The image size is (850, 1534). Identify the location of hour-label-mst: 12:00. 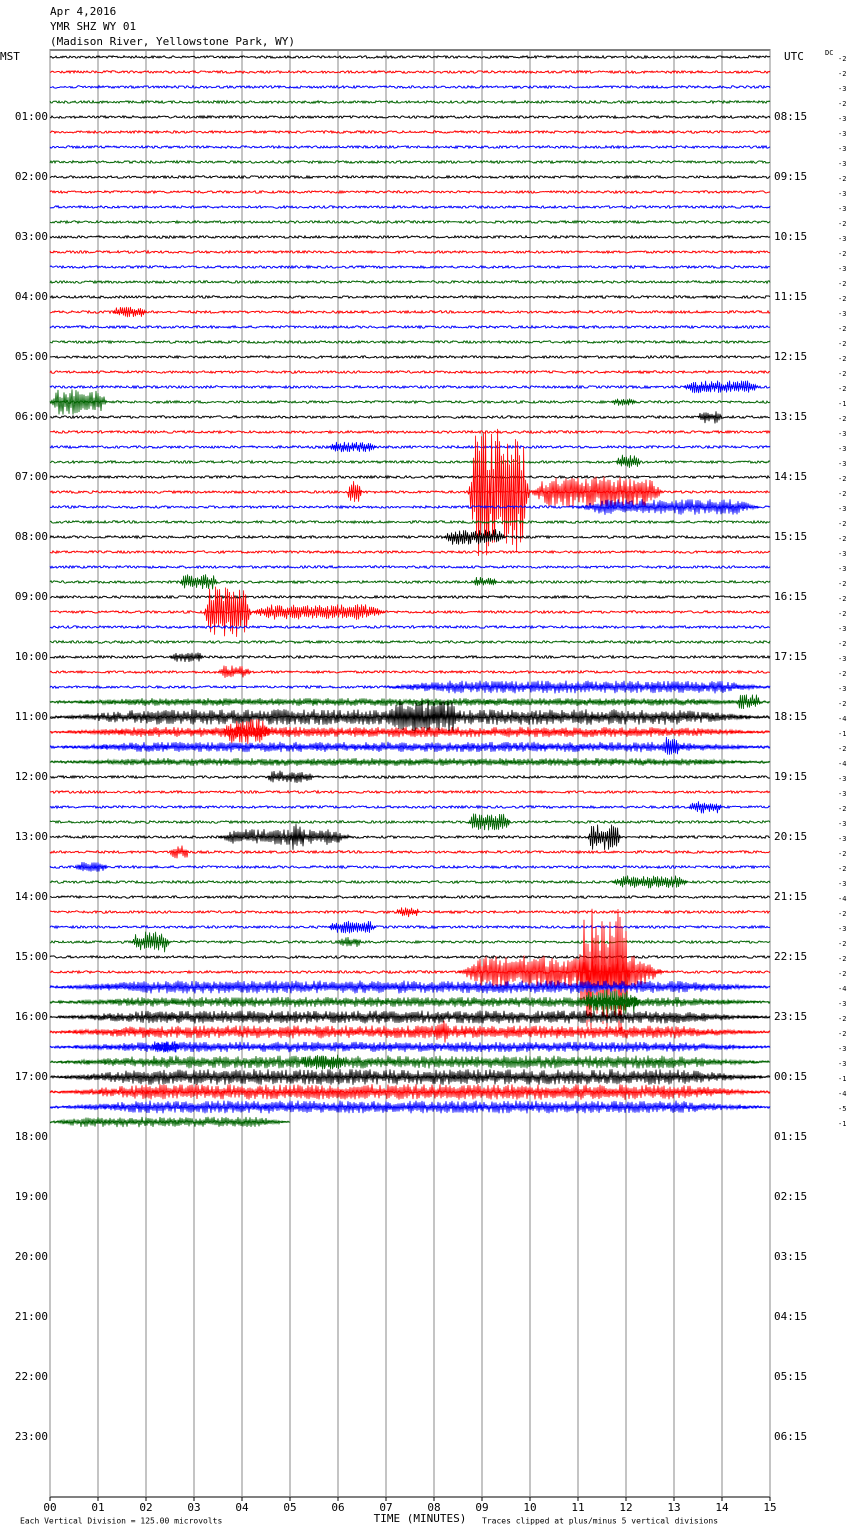
(31, 776).